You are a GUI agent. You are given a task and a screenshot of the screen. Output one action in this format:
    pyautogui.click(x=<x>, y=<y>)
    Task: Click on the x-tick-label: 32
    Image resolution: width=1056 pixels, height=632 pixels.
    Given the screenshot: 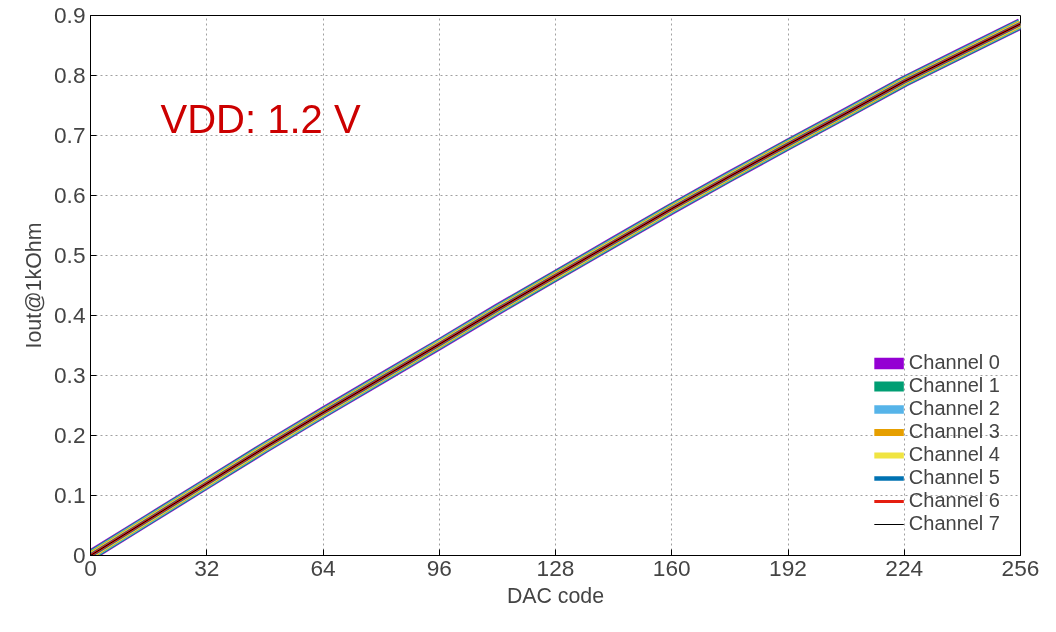 What is the action you would take?
    pyautogui.click(x=207, y=567)
    